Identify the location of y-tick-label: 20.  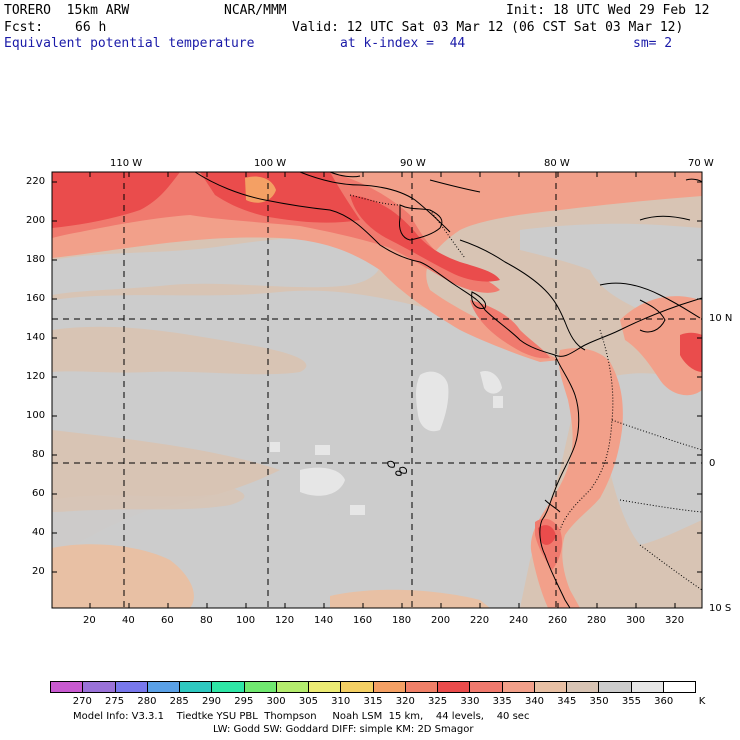
(38, 571).